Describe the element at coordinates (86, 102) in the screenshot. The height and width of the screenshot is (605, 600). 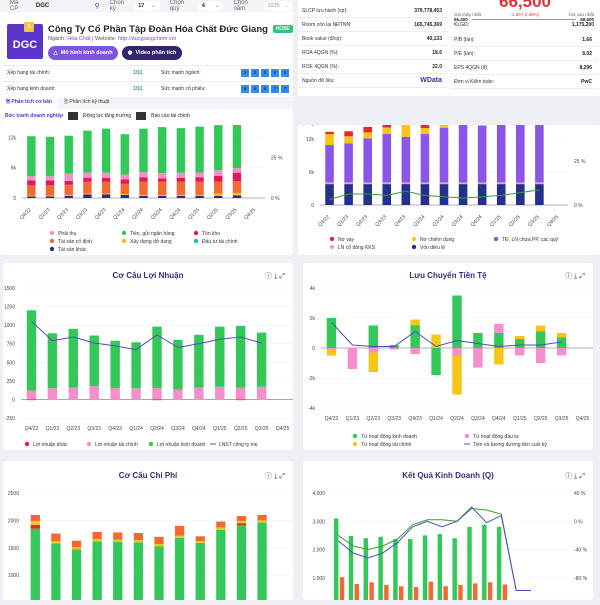
I see `tab-technical: 🗎 Phân tích kỹ thuật` at that location.